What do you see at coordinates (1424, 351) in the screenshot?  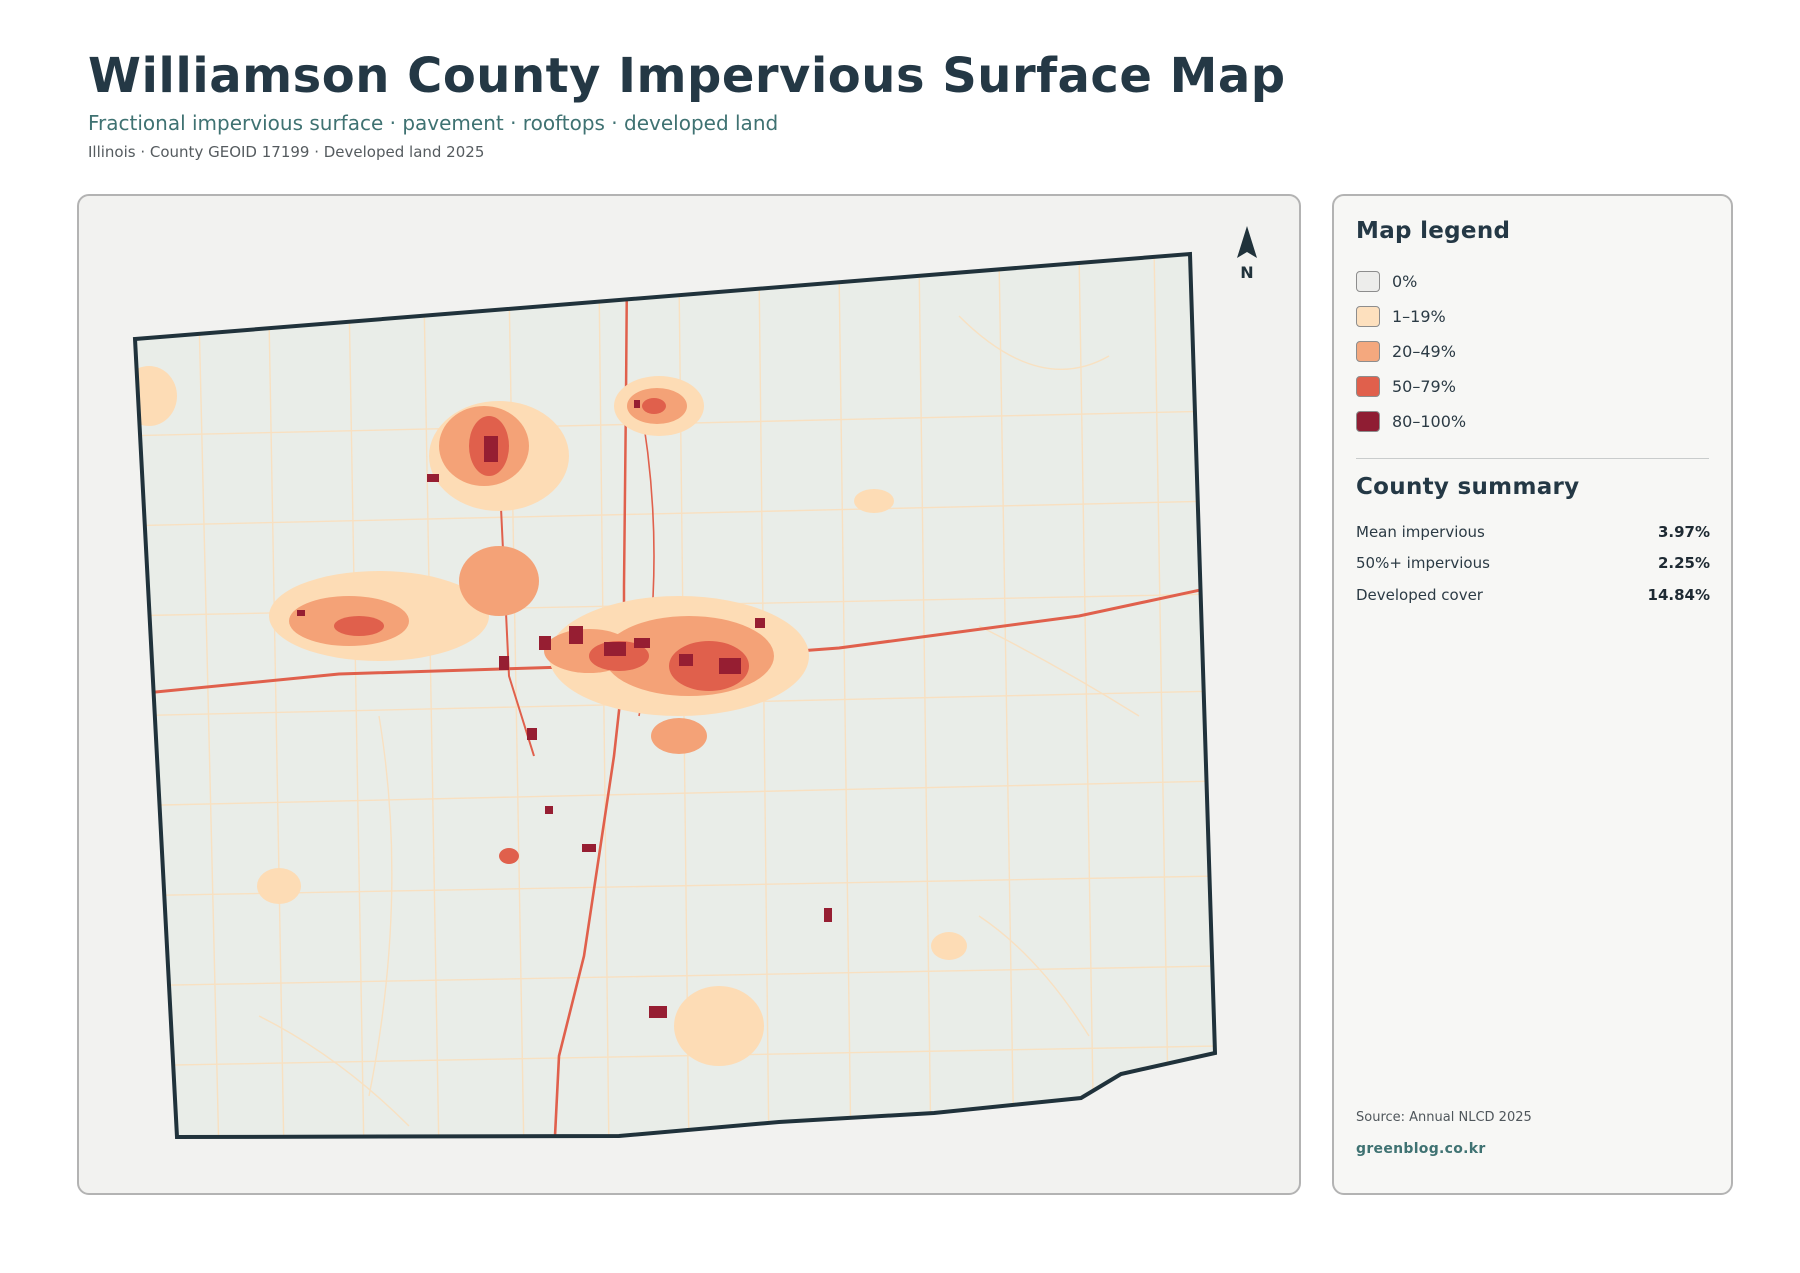 I see `legend-label: 20–49%` at bounding box center [1424, 351].